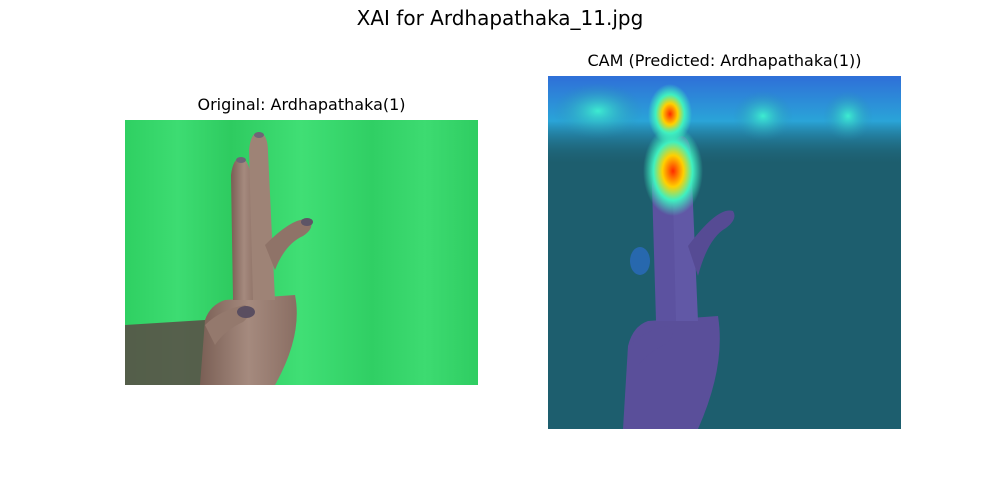 This screenshot has width=1000, height=500. Describe the element at coordinates (301, 104) in the screenshot. I see `original-image-title: Original: Ardhapathaka(1)` at that location.